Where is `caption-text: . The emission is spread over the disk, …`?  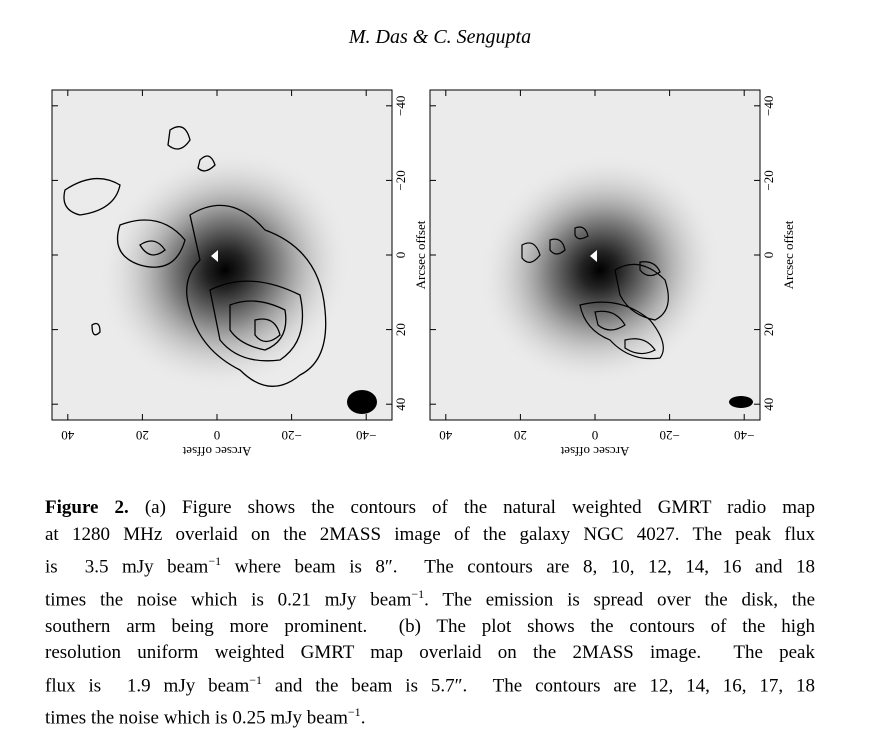
caption-text: . The emission is spread over the disk, … is located at coordinates (619, 600).